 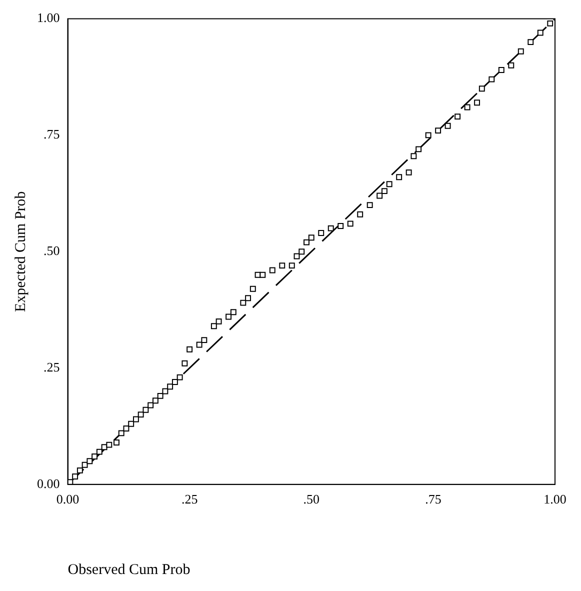 What do you see at coordinates (52, 134) in the screenshot?
I see `y-tick-label: .75` at bounding box center [52, 134].